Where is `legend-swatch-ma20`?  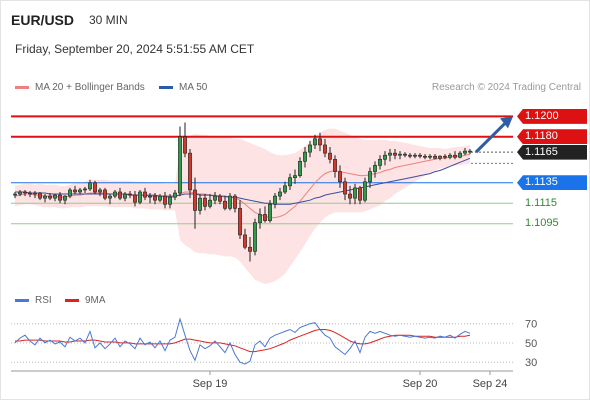
legend-swatch-ma20 is located at coordinates (22, 87).